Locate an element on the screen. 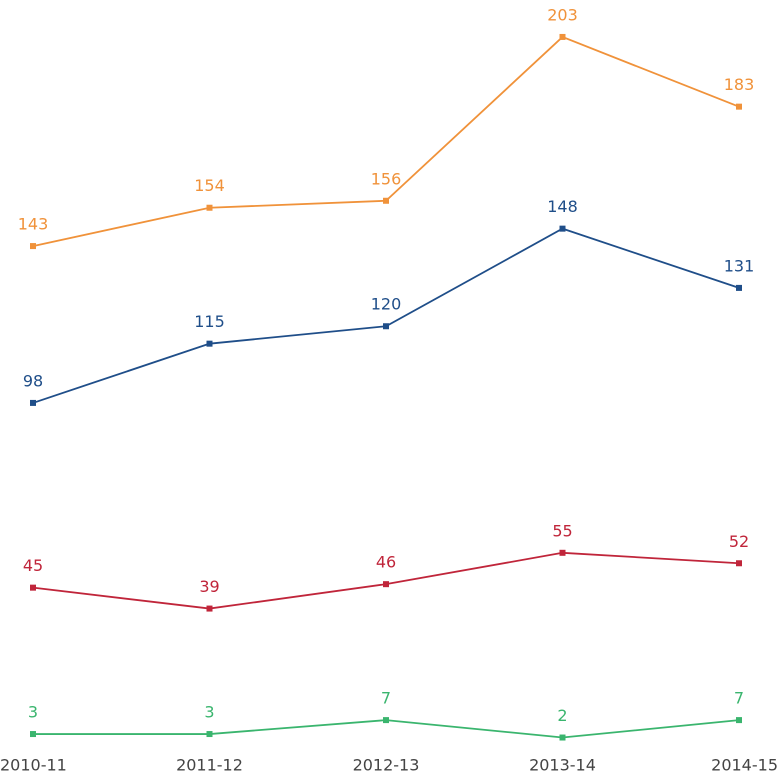  data-label: 154 is located at coordinates (209, 185).